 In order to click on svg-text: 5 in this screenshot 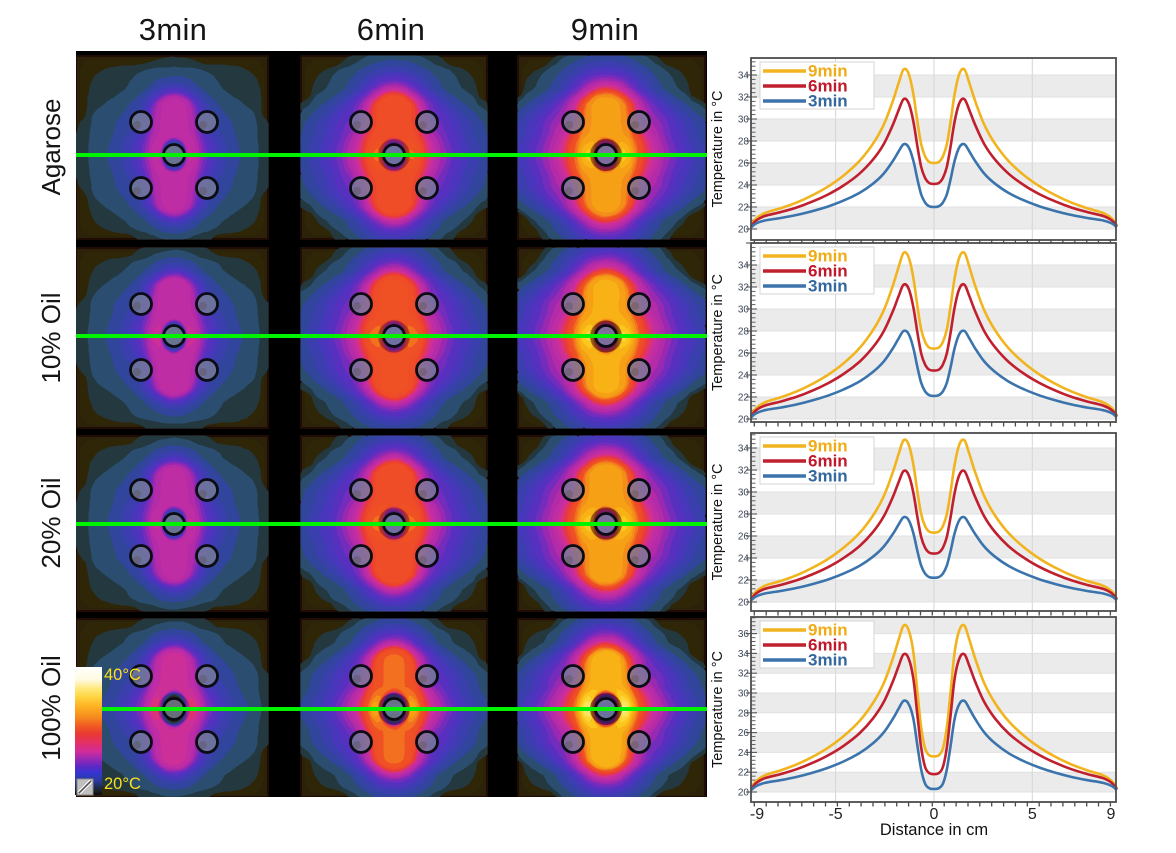, I will do `click(1032, 814)`.